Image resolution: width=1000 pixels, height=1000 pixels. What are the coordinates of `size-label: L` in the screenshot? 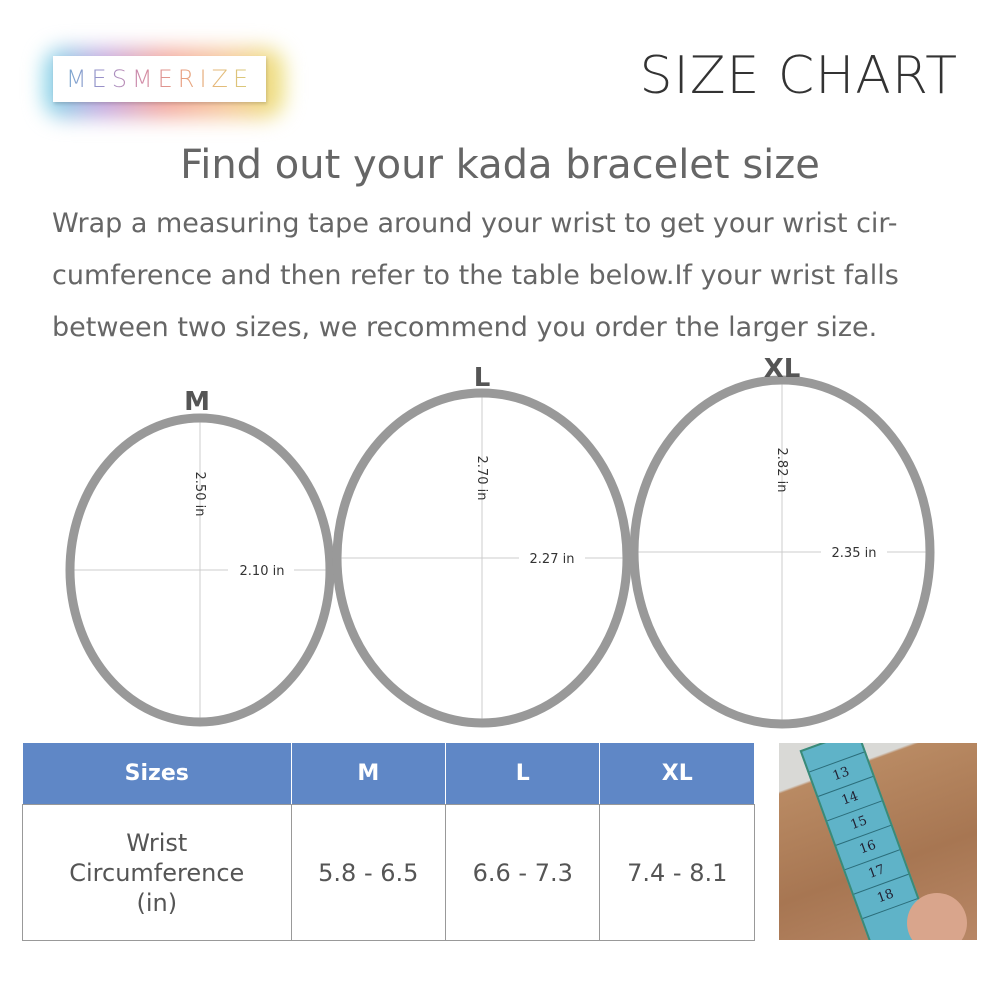 It's located at (482, 378).